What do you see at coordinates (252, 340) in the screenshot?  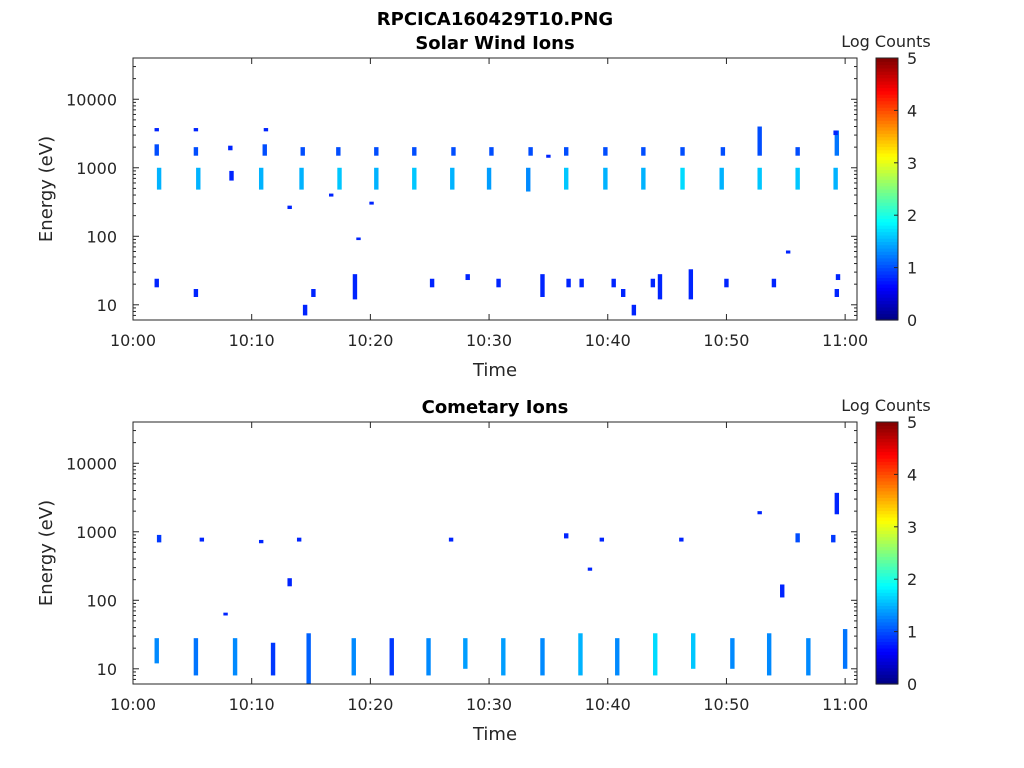 I see `x-tick-label: 10:10` at bounding box center [252, 340].